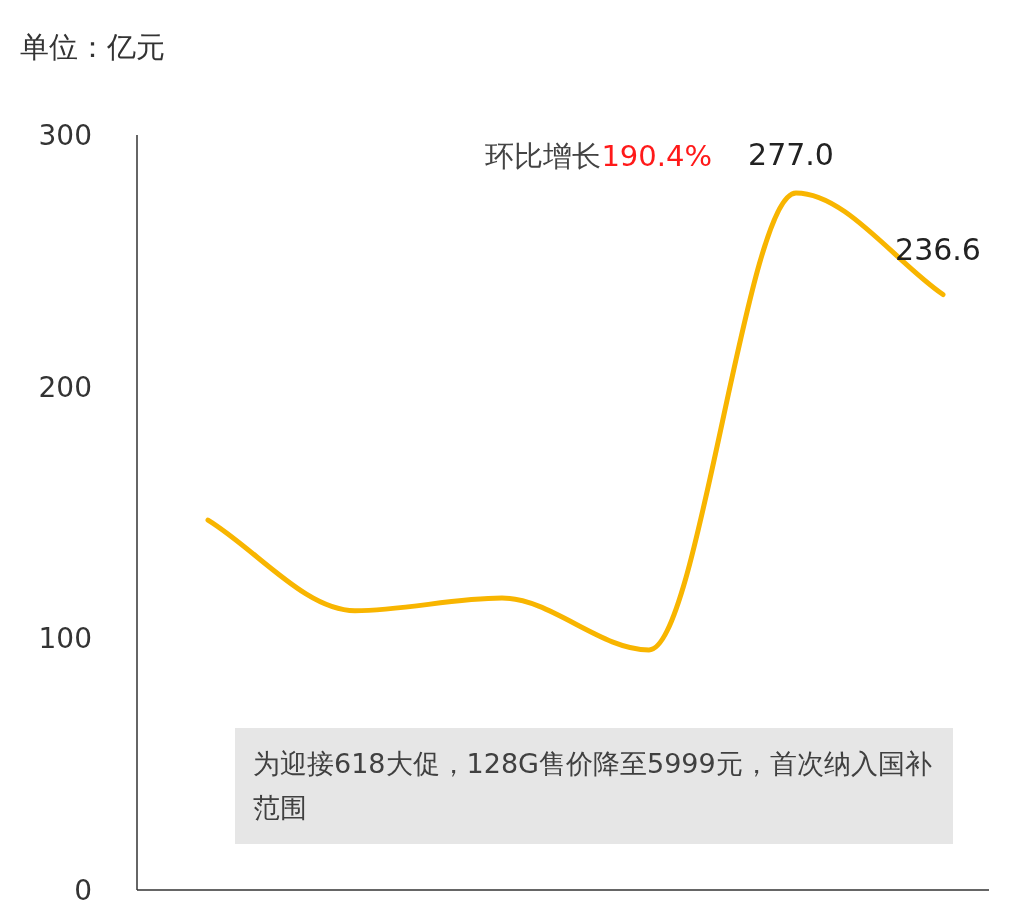  I want to click on y-tick-label: 200, so click(65, 387).